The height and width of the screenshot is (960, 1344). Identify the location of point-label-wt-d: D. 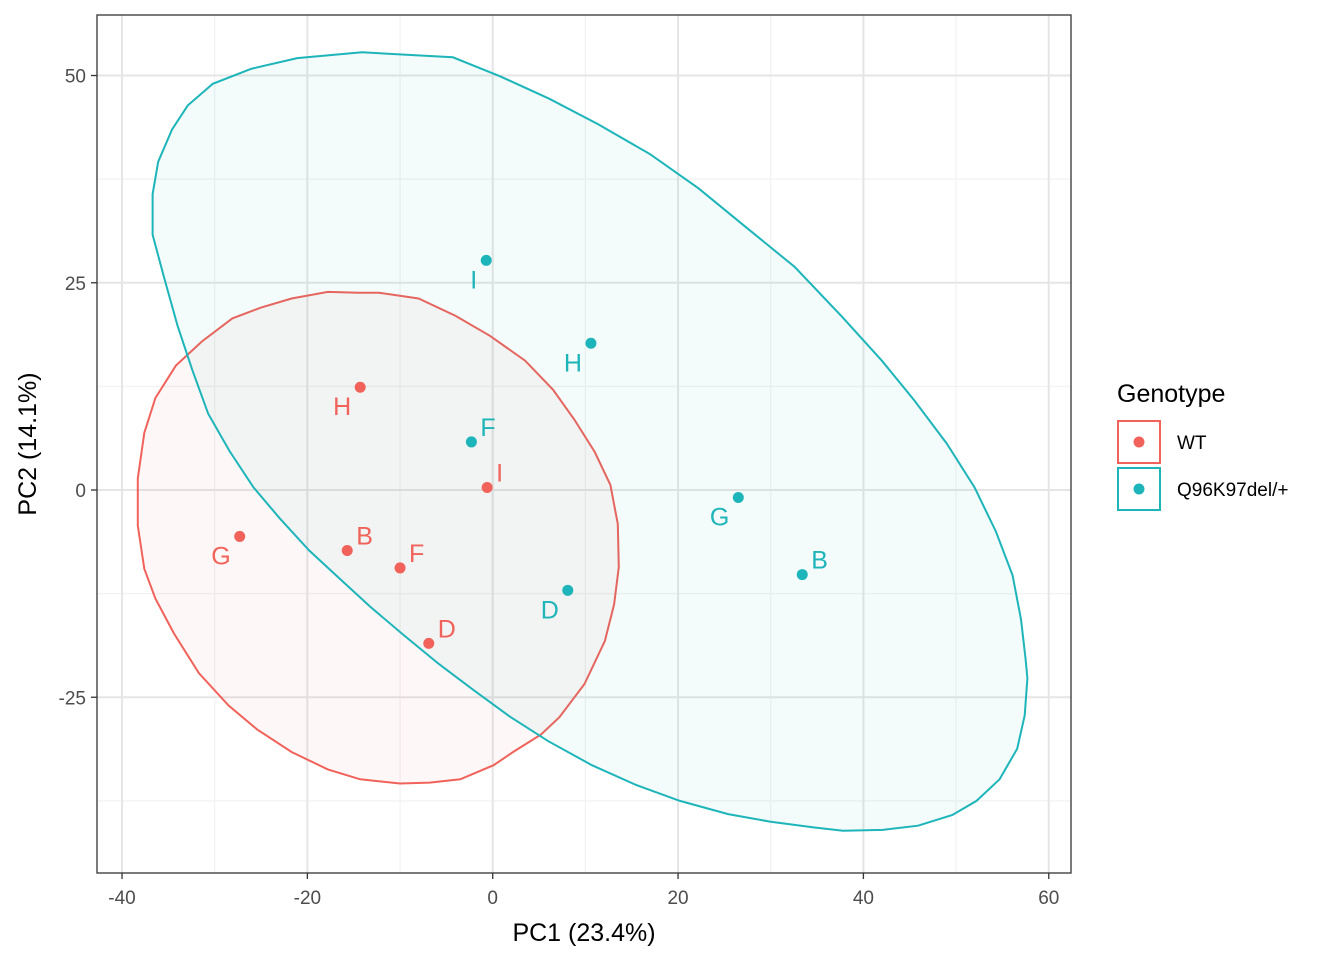
(447, 629).